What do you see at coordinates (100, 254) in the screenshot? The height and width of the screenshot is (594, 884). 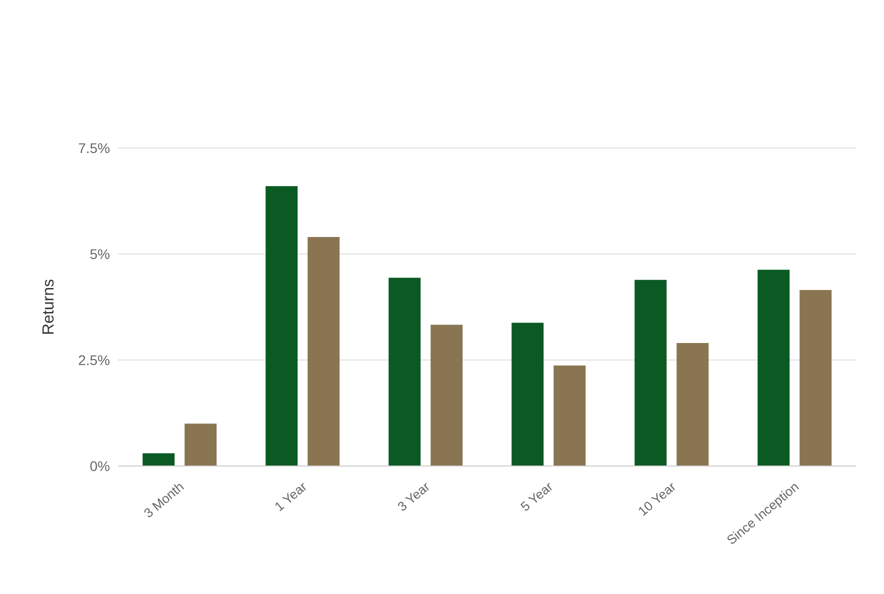 I see `y-tick-label: 5%` at bounding box center [100, 254].